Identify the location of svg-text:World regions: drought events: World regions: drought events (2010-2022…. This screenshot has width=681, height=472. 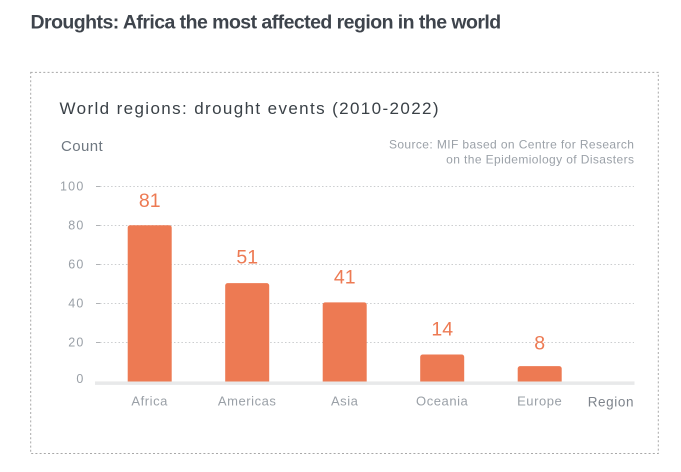
(250, 108).